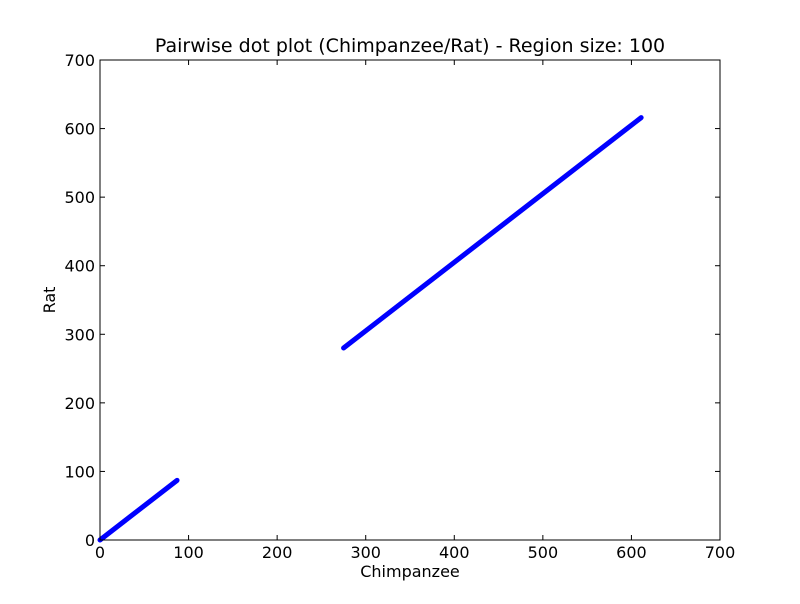 The image size is (800, 604). Describe the element at coordinates (188, 552) in the screenshot. I see `x-tick-label: 100` at that location.